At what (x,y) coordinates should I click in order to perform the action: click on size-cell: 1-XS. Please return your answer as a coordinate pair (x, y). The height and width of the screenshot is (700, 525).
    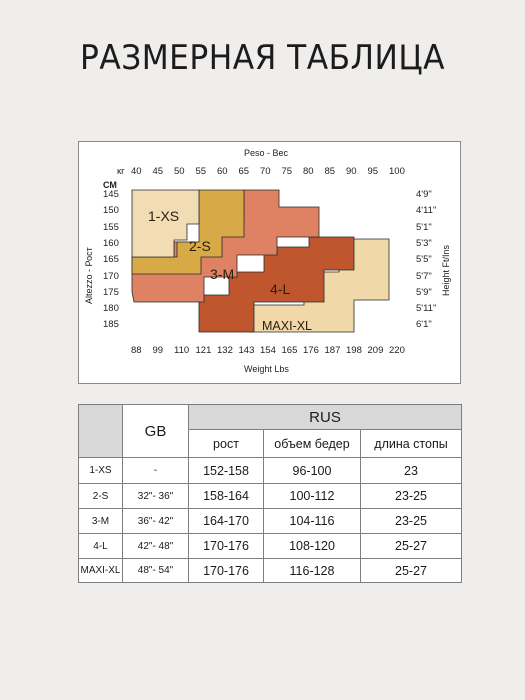
    Looking at the image, I should click on (100, 470).